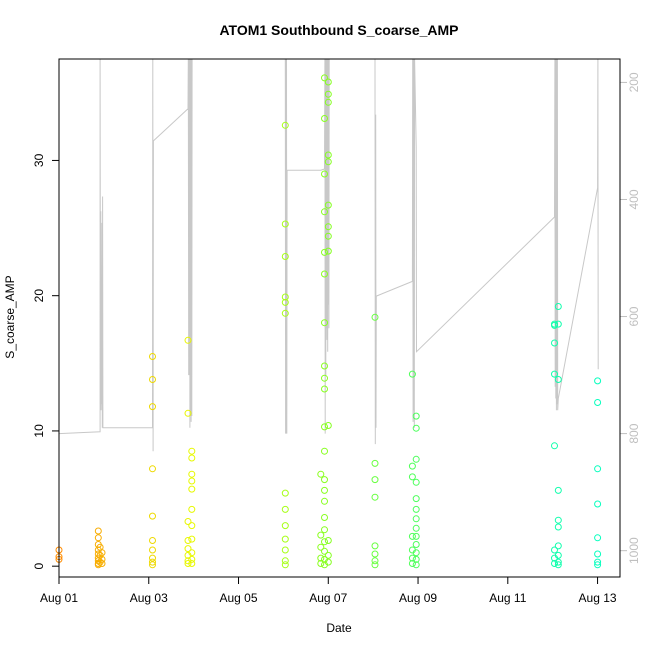 The height and width of the screenshot is (650, 650). What do you see at coordinates (507, 598) in the screenshot?
I see `x-tick-label: Aug 11` at bounding box center [507, 598].